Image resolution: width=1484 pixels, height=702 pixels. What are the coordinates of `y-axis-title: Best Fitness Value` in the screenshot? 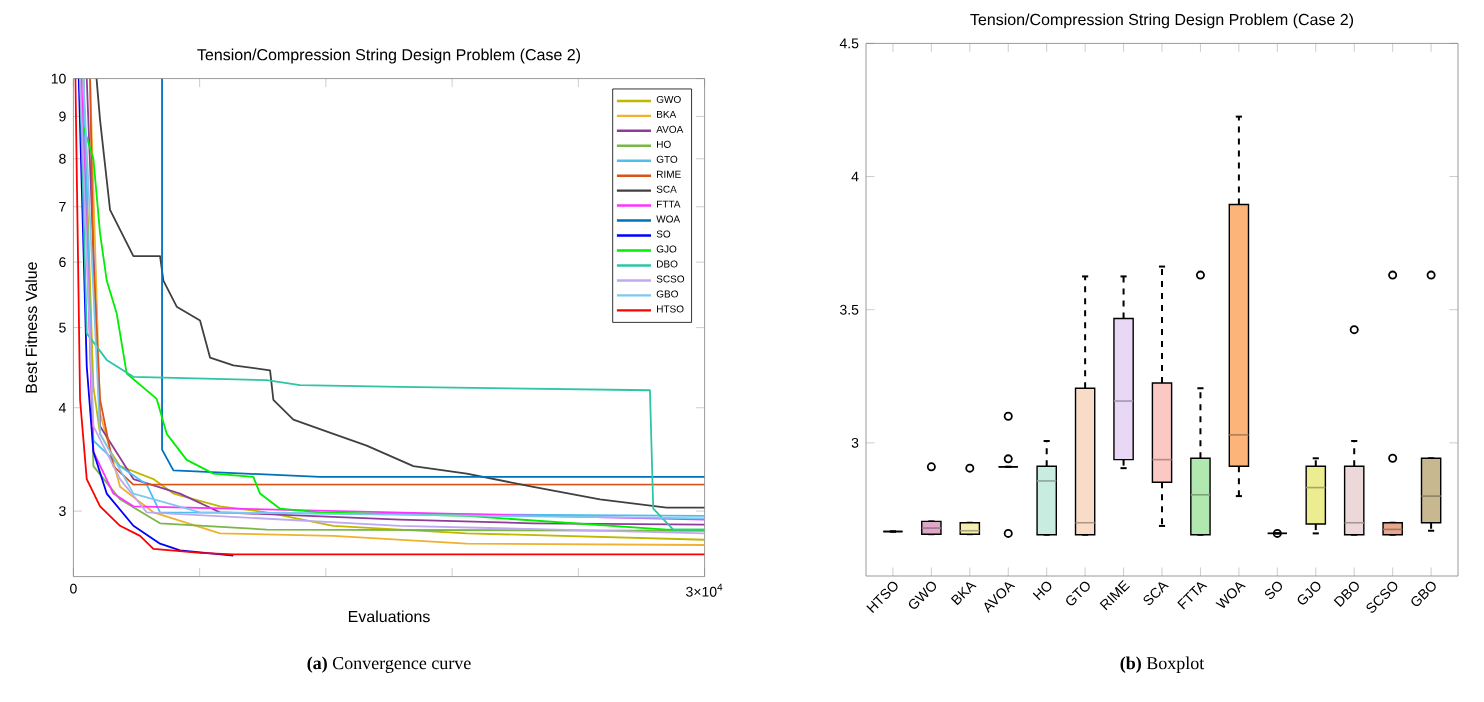 It's located at (31, 327).